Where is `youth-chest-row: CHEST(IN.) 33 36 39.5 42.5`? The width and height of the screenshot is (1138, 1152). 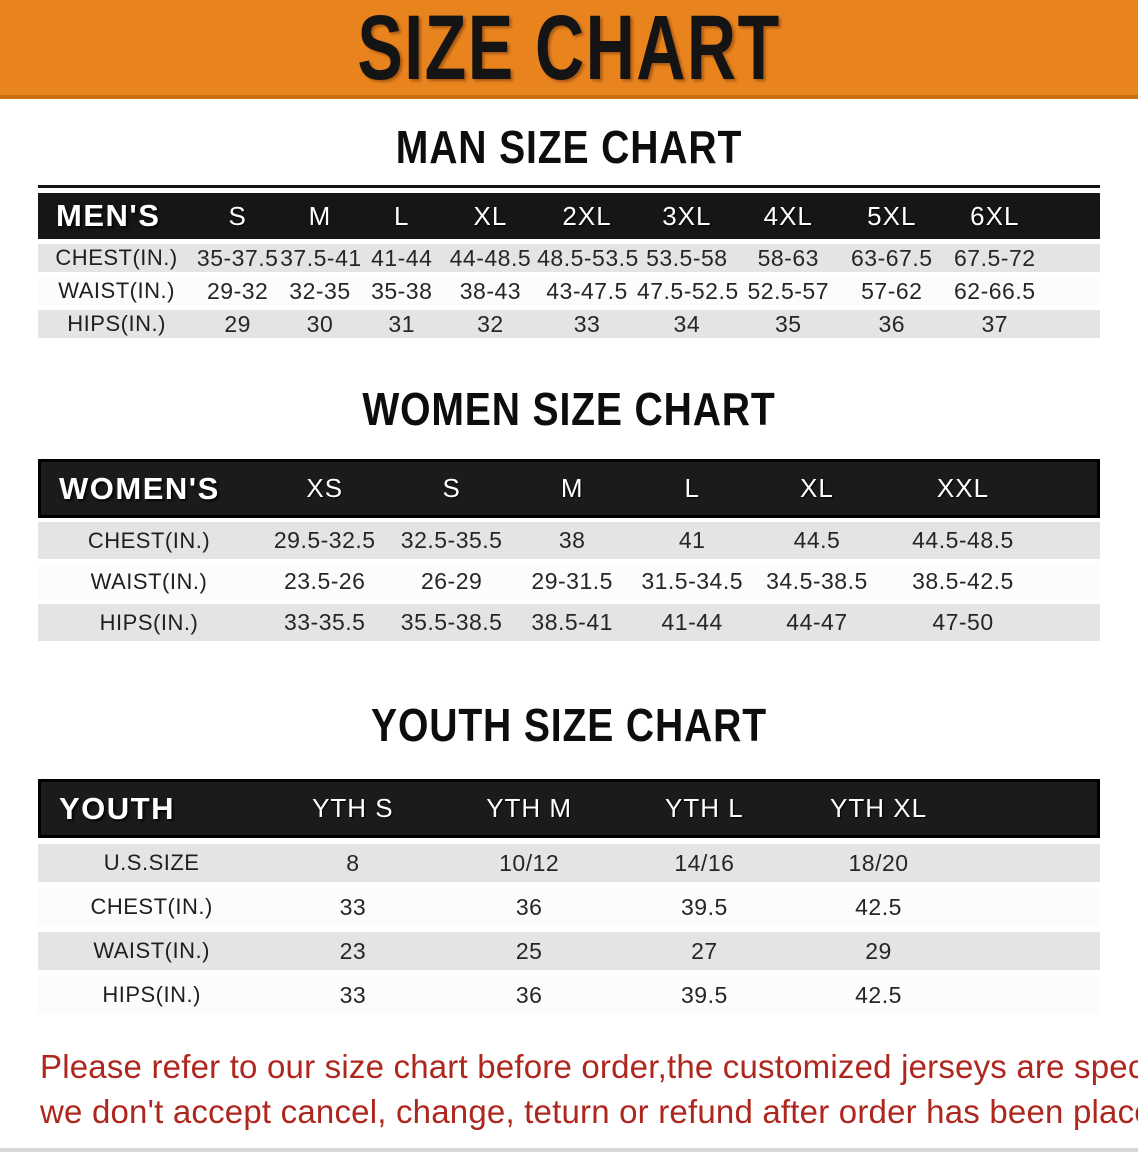 youth-chest-row: CHEST(IN.) 33 36 39.5 42.5 is located at coordinates (569, 907).